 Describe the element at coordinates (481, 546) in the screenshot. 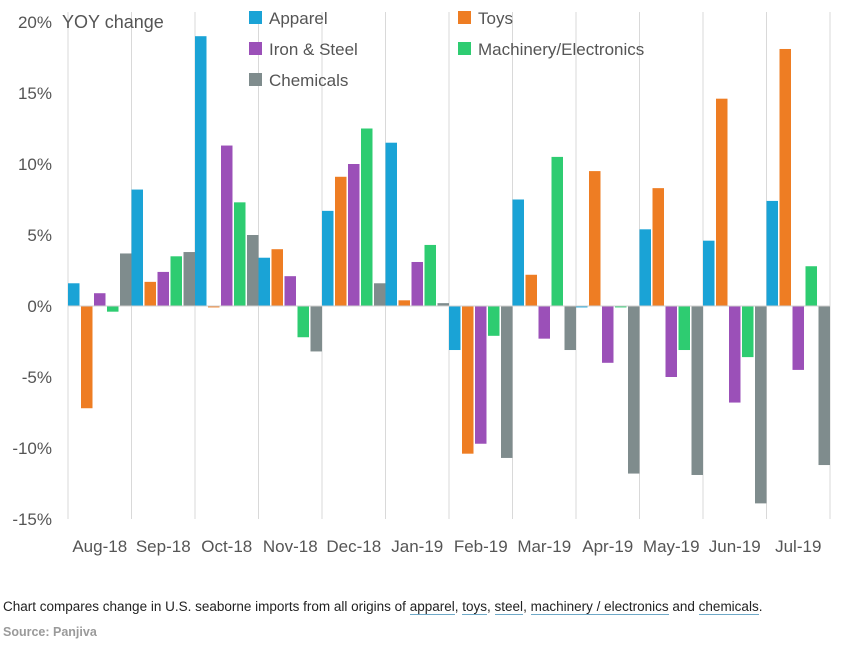

I see `x-tick-label: Feb-19` at that location.